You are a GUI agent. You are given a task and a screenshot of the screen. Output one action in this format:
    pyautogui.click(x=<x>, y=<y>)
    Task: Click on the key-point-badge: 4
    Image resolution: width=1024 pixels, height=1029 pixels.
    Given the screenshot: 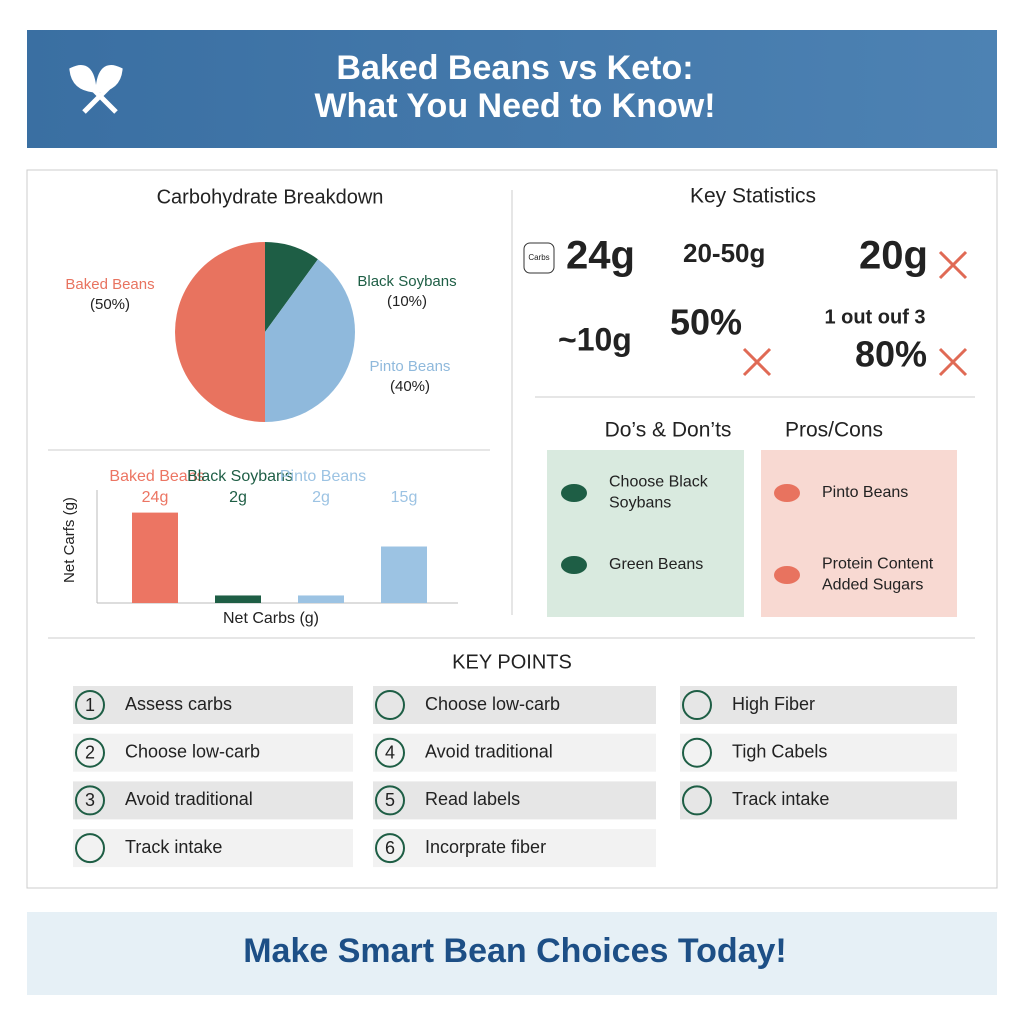 What is the action you would take?
    pyautogui.click(x=390, y=752)
    